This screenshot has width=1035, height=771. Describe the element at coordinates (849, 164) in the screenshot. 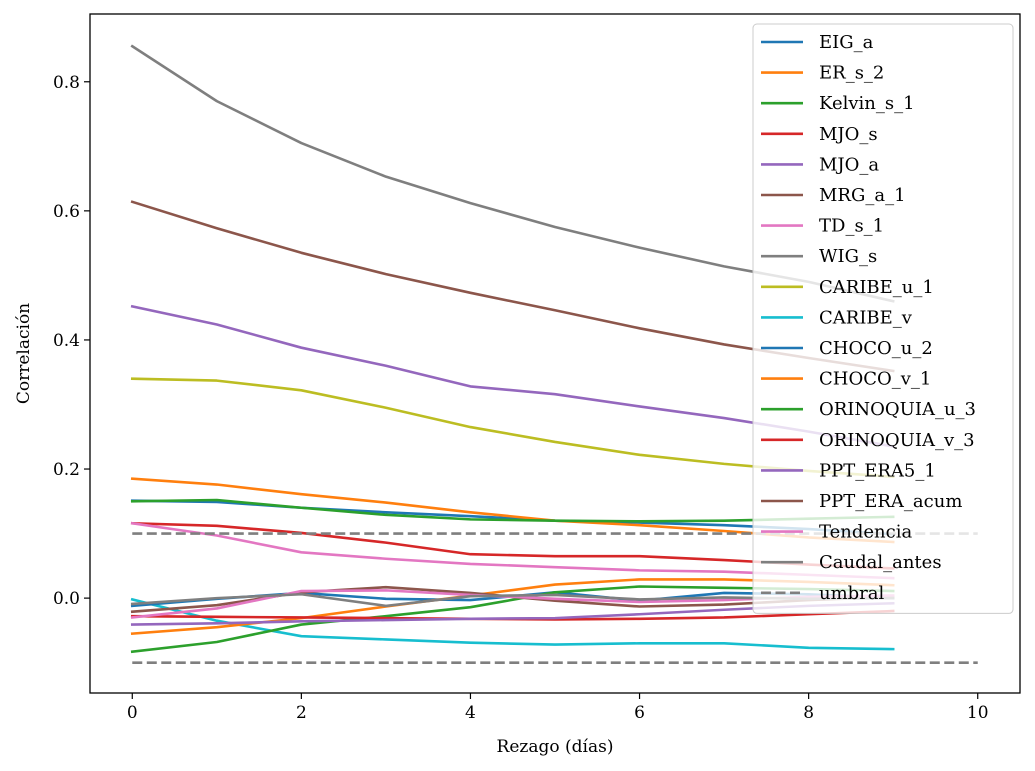

I see `legend-label: MJO_a` at that location.